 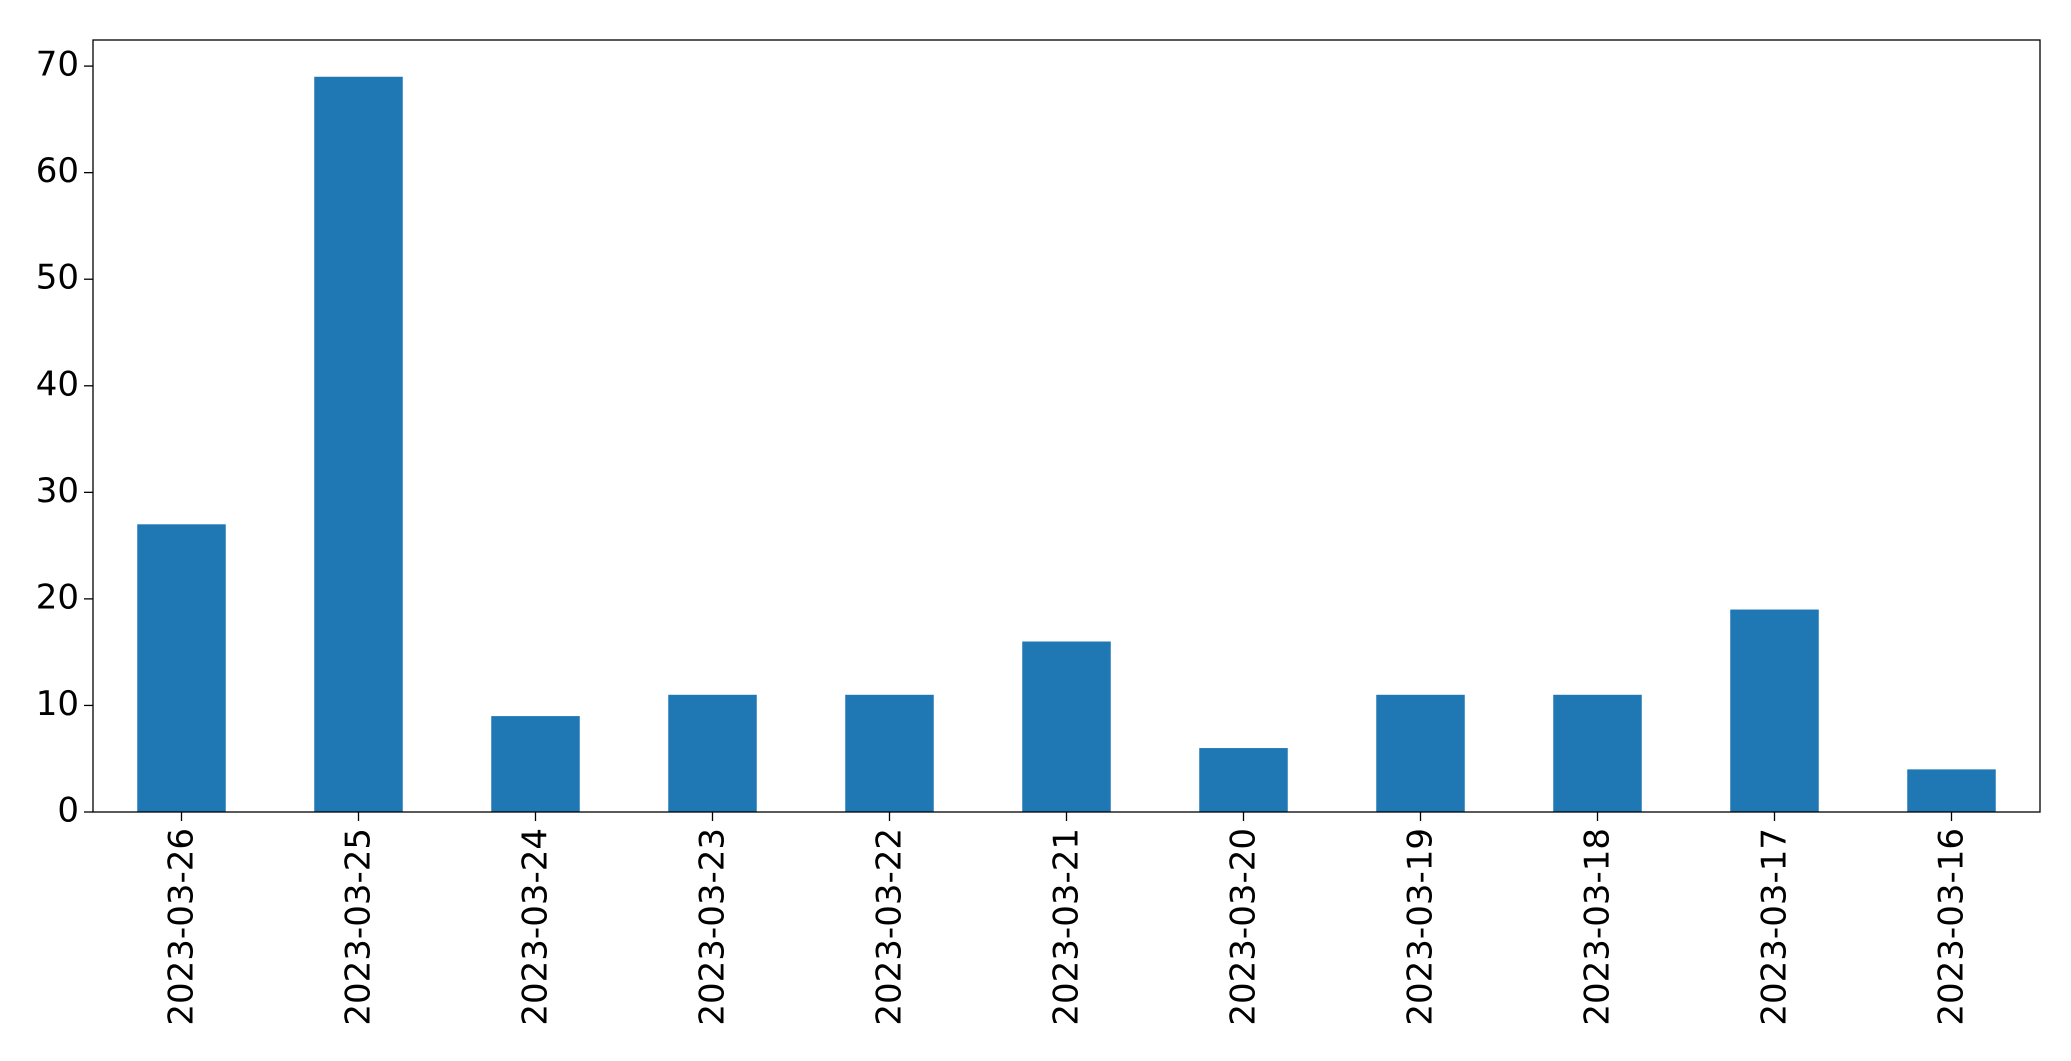 I want to click on y-tick-label: 60, so click(x=57, y=171).